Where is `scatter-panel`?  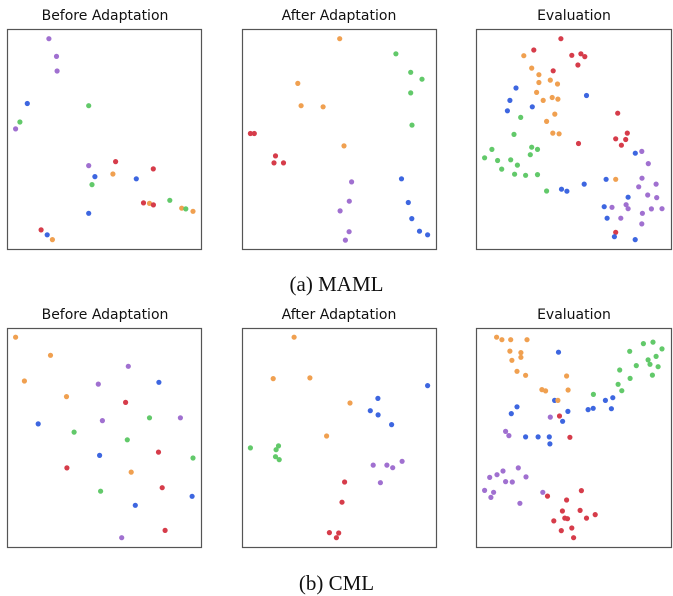
scatter-panel is located at coordinates (339, 139).